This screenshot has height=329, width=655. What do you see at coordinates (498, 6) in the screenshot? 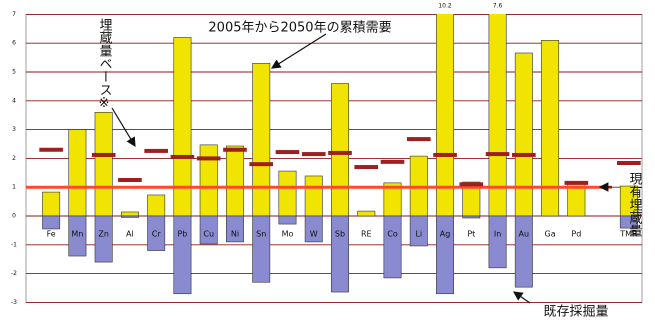
I see `value-label: 7.6` at bounding box center [498, 6].